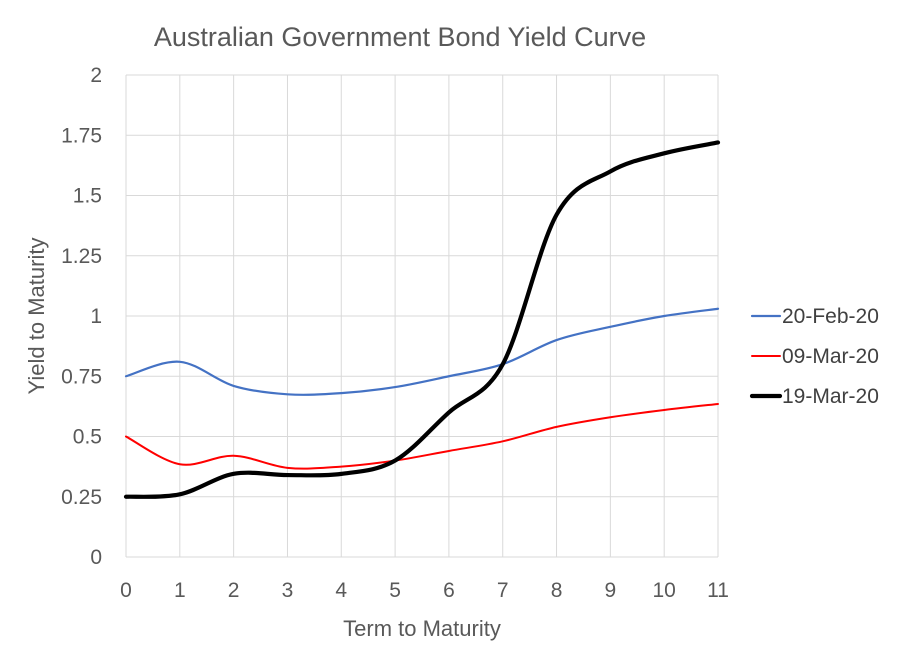  I want to click on x-tick-label: 0, so click(126, 590).